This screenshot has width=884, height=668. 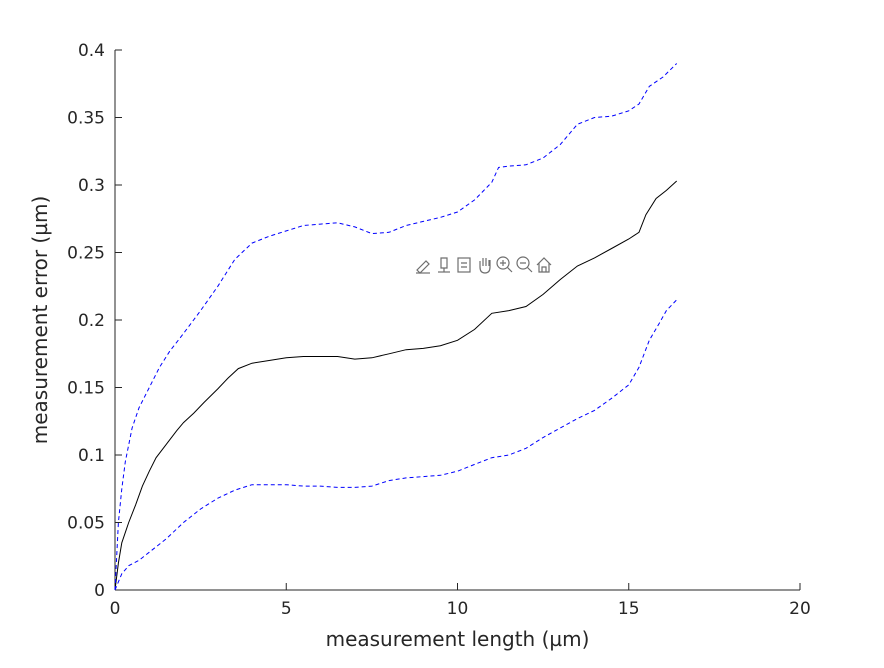 I want to click on y-axis-label: measurement error (µm), so click(x=40, y=320).